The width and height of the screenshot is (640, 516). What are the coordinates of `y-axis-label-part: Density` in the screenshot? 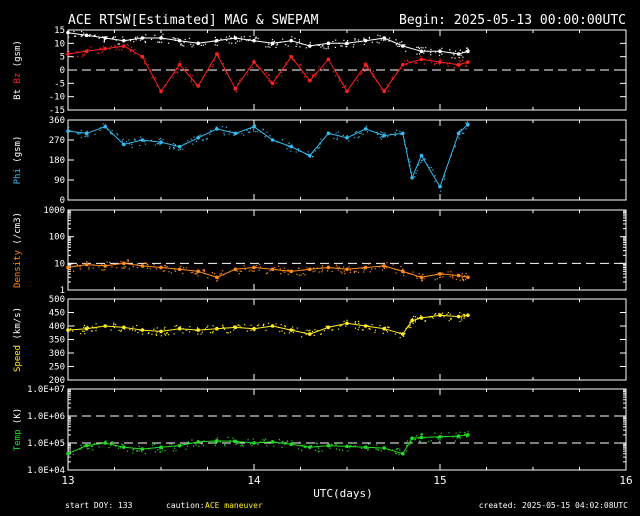 It's located at (18, 268).